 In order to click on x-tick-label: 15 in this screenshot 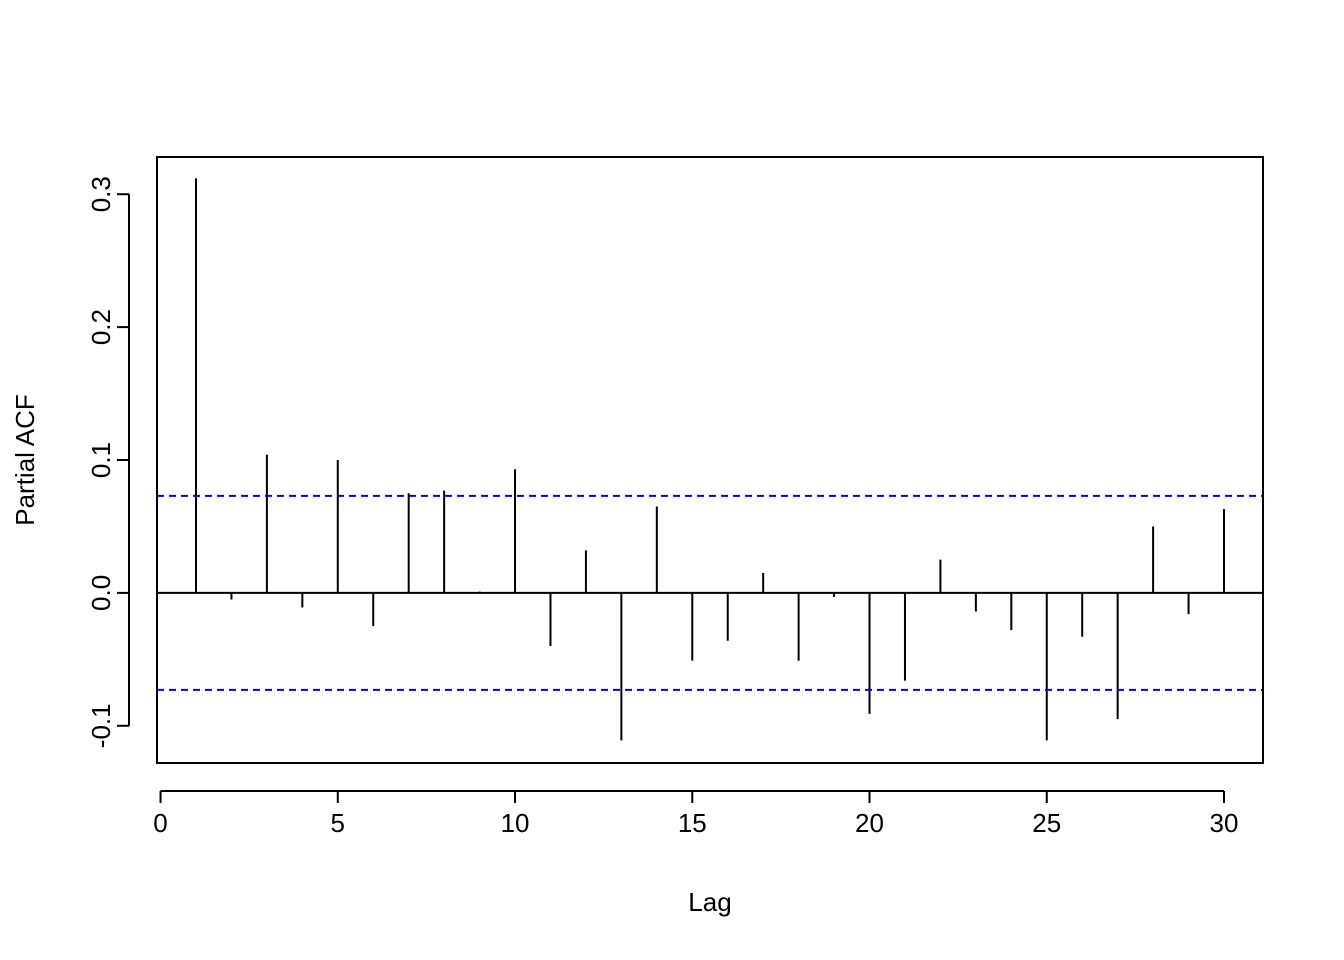, I will do `click(692, 823)`.